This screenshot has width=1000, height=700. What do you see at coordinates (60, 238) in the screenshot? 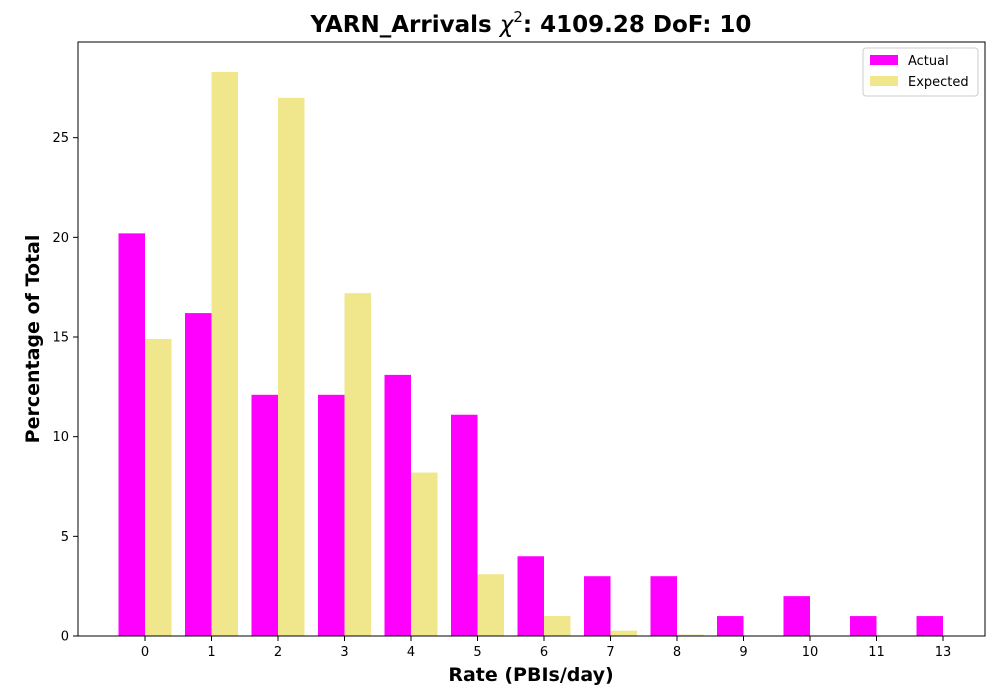
I see `y-tick-label: 20` at bounding box center [60, 238].